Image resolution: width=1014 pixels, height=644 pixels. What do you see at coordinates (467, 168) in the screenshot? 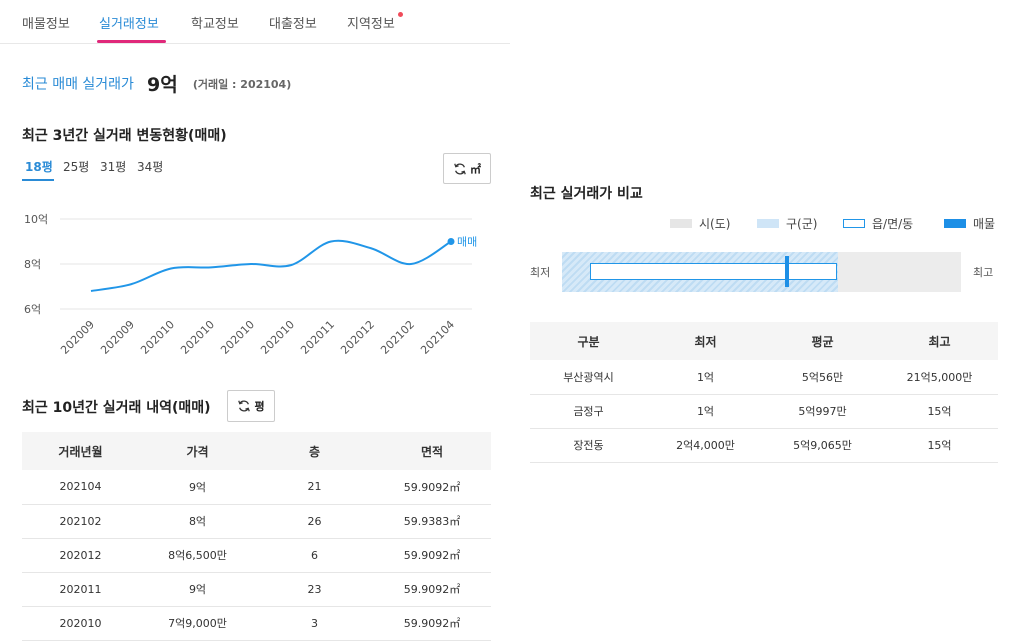
I see `area-unit-toggle-button: ㎡` at bounding box center [467, 168].